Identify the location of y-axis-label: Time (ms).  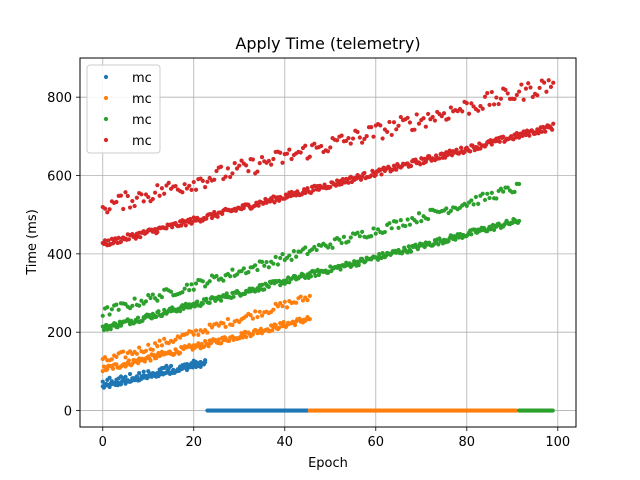
(32, 242).